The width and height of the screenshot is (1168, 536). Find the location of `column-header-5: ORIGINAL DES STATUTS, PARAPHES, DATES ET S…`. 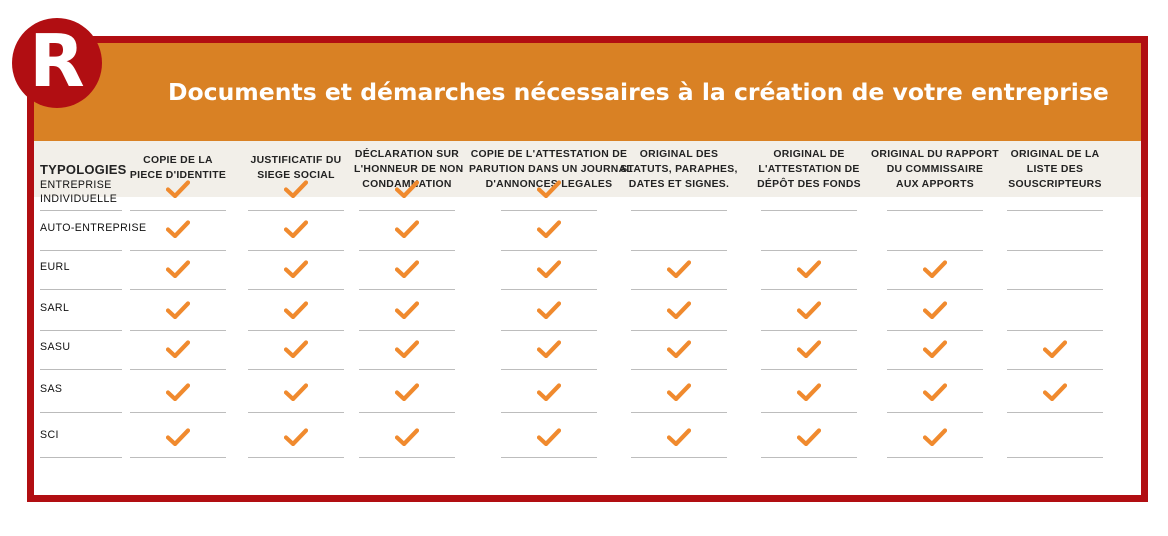

column-header-5: ORIGINAL DES STATUTS, PARAPHES, DATES ET S… is located at coordinates (679, 169).